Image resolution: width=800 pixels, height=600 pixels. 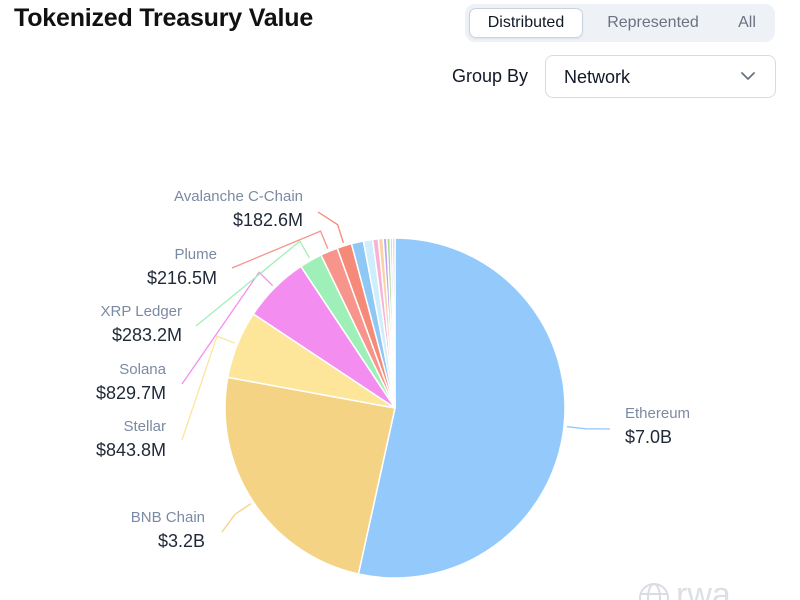 I want to click on slice-label-name: Plume, so click(x=195, y=254).